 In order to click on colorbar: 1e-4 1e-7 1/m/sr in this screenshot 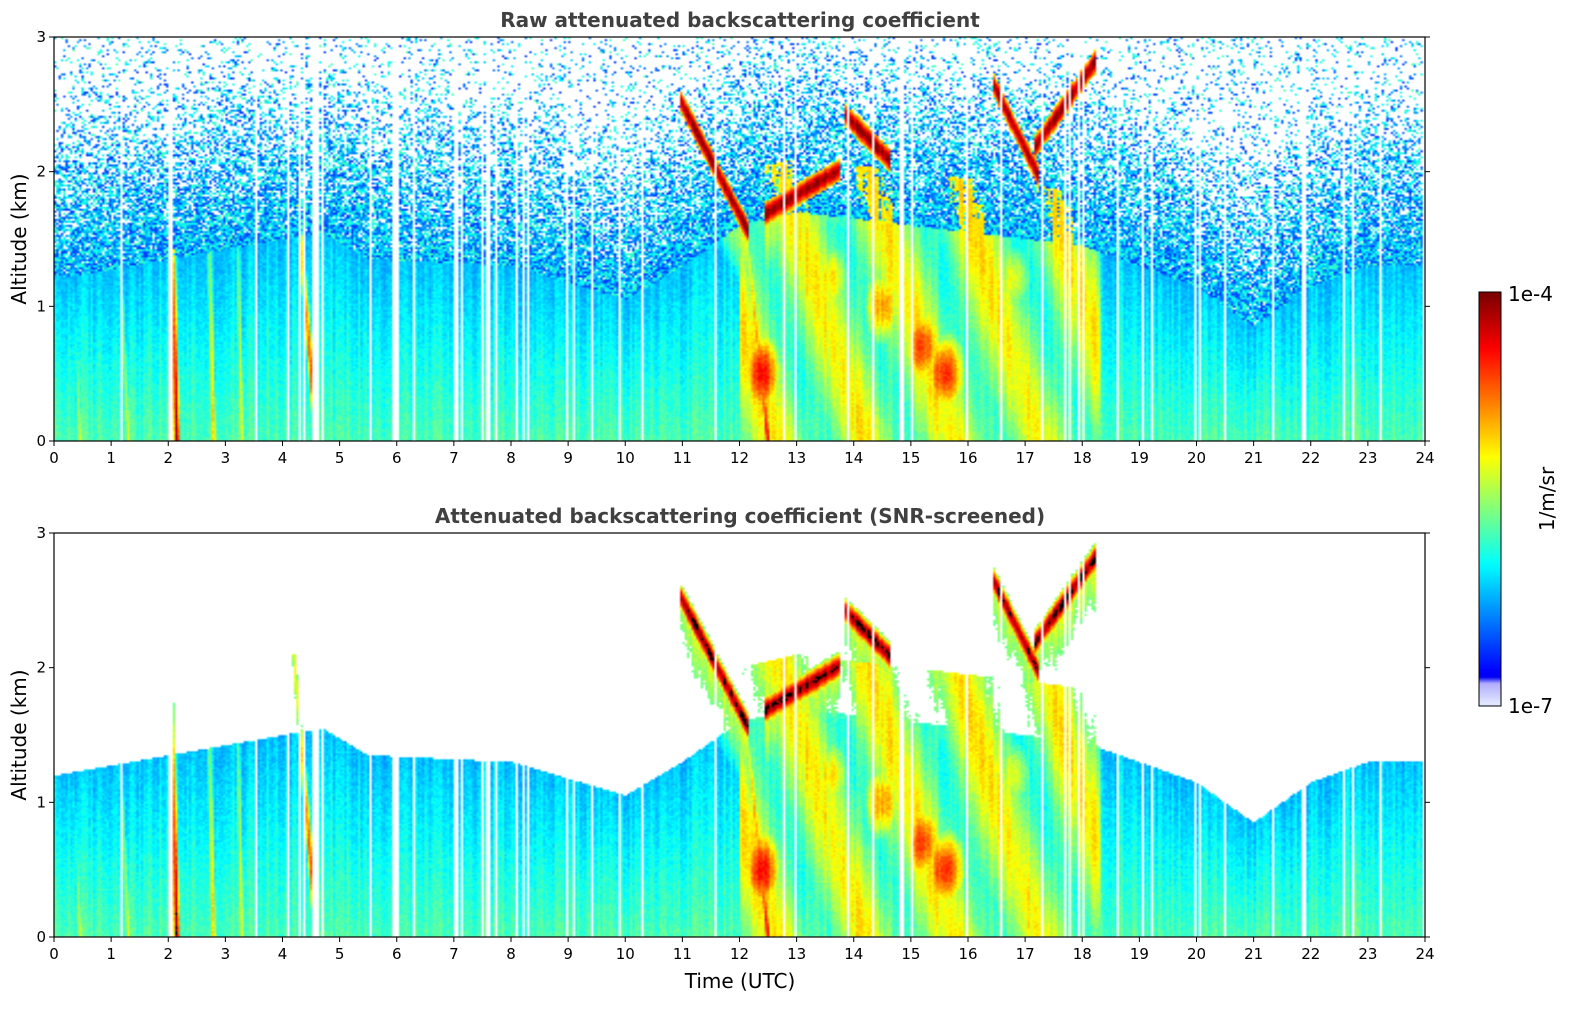, I will do `click(1518, 500)`.